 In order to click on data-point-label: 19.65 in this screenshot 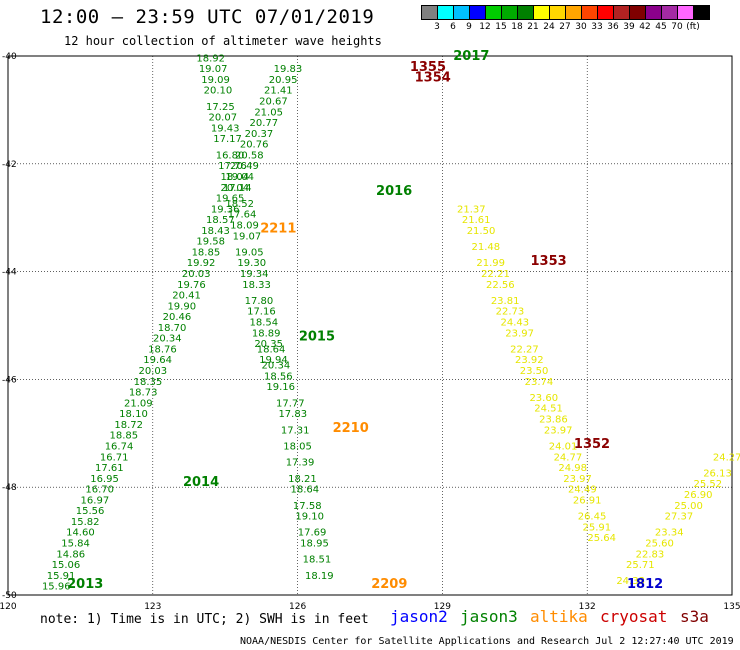, I will do `click(230, 199)`.